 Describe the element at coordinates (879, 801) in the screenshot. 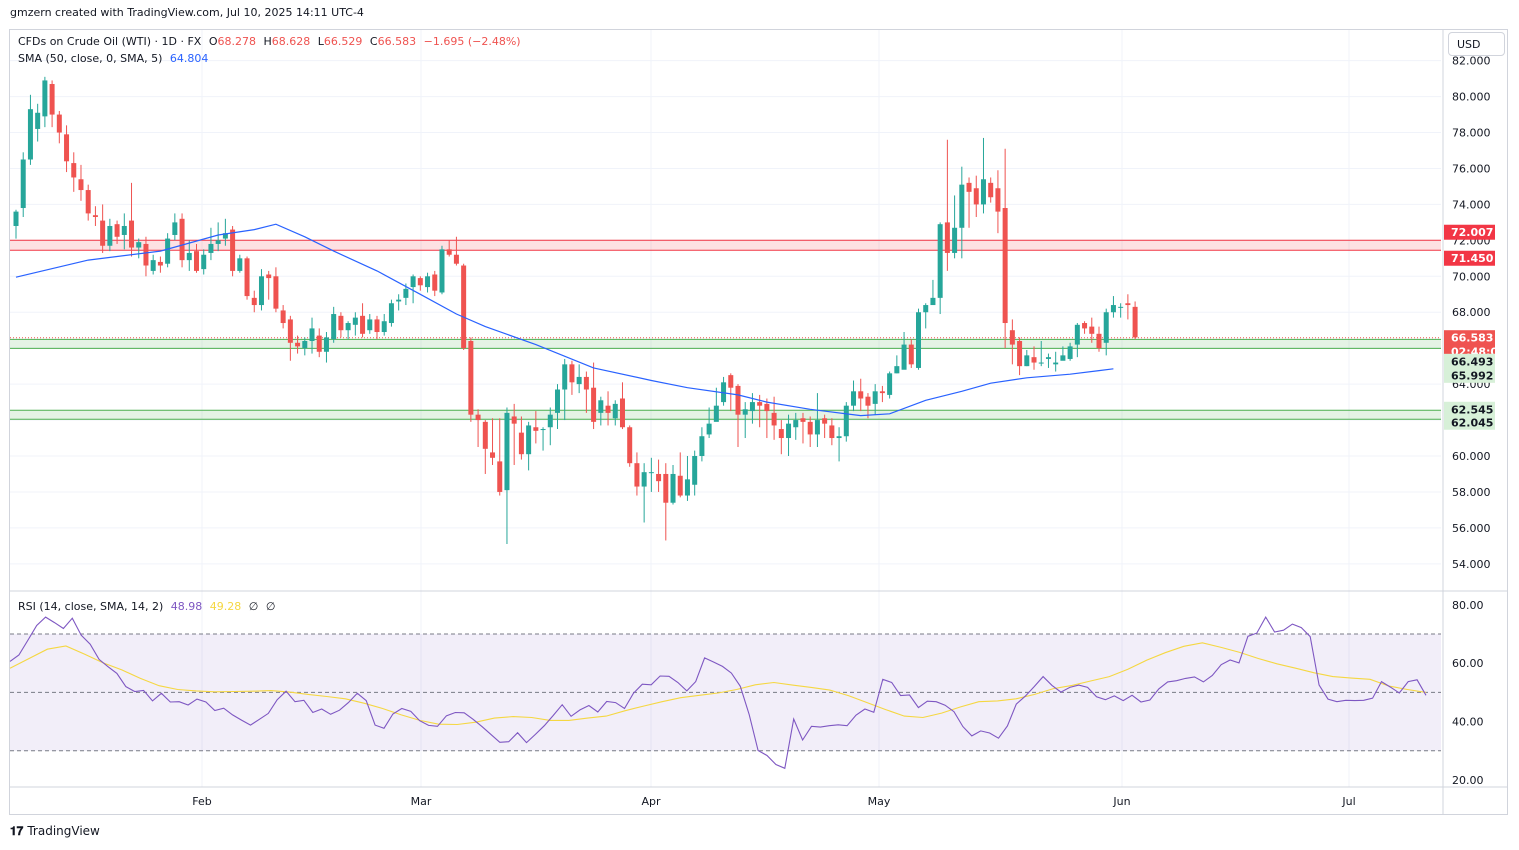

I see `time-tick-label: May` at that location.